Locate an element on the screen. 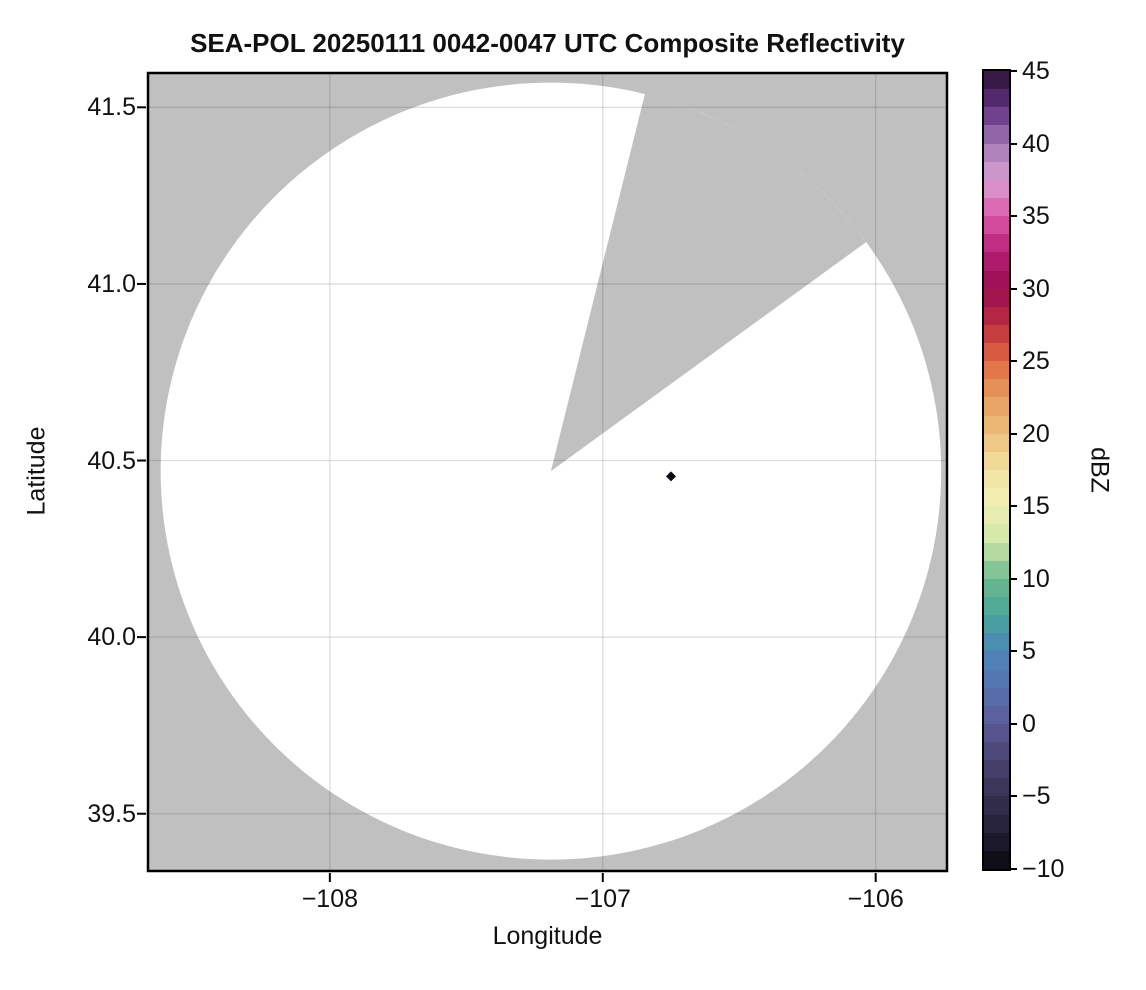 The image size is (1146, 990). colorbar-tick-label: 30 is located at coordinates (1036, 288).